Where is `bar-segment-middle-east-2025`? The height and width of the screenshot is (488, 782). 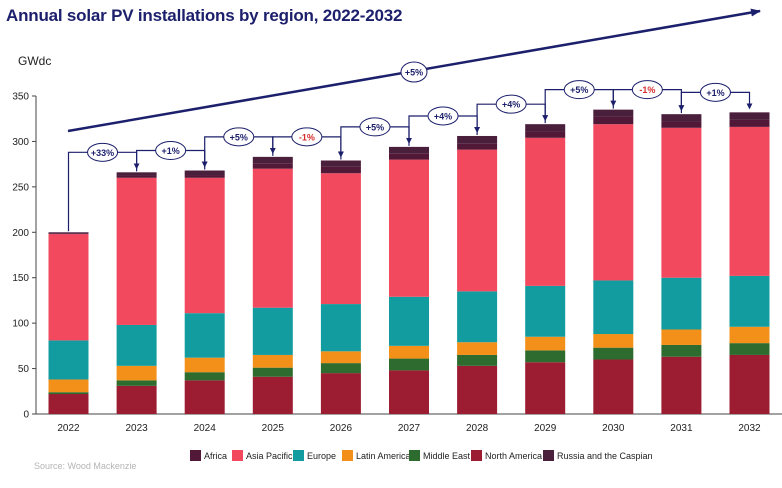 bar-segment-middle-east-2025 is located at coordinates (272, 372).